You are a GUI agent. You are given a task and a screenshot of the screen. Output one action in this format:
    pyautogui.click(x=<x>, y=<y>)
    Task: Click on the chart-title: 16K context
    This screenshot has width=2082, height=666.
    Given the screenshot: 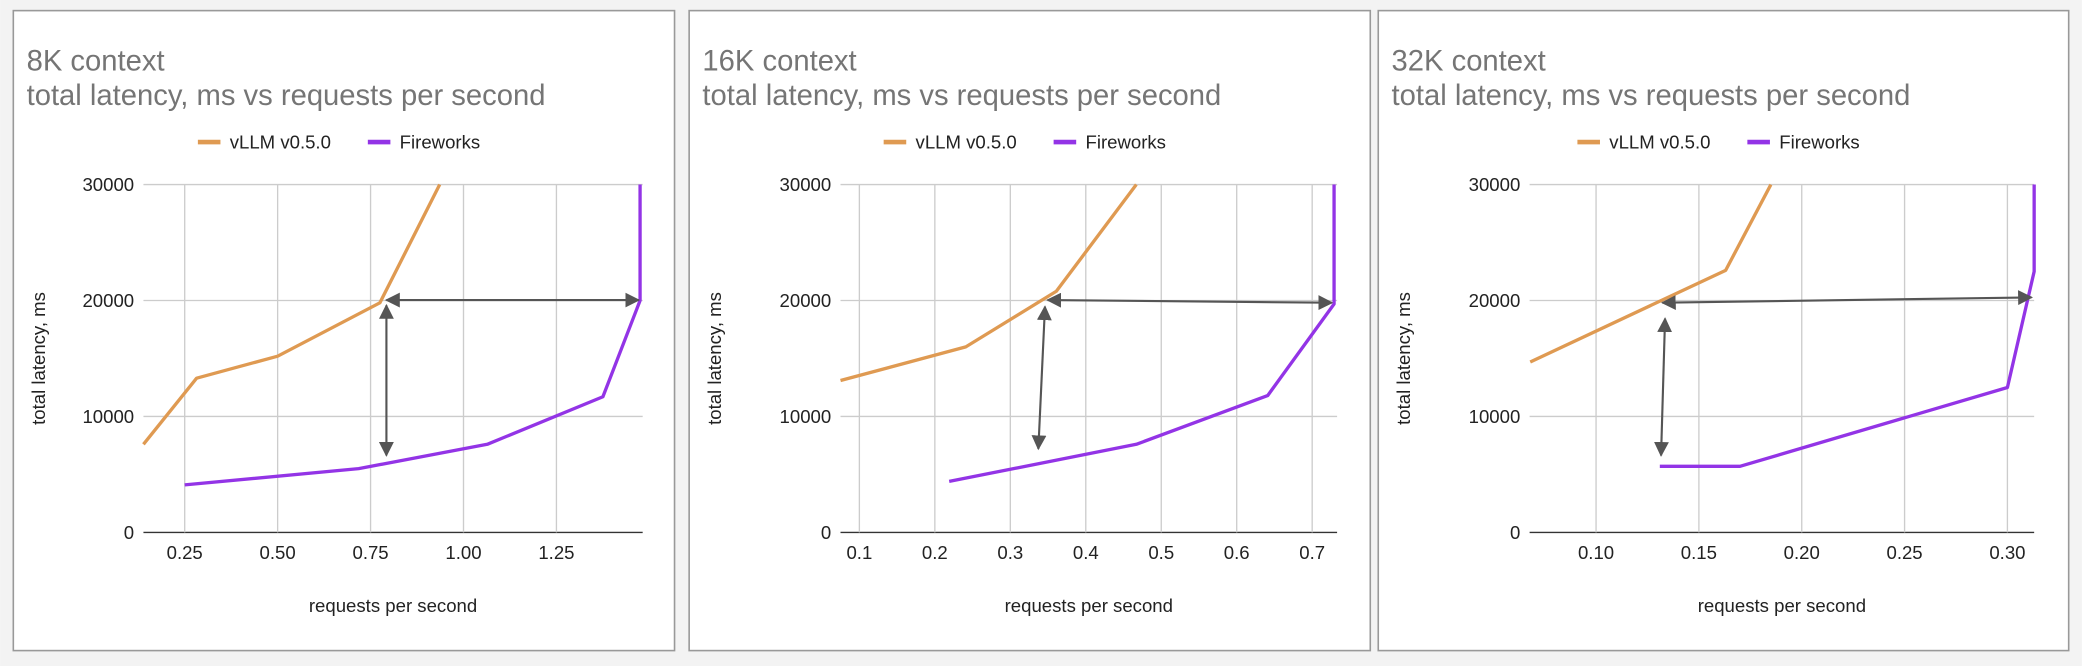 What is the action you would take?
    pyautogui.click(x=779, y=61)
    